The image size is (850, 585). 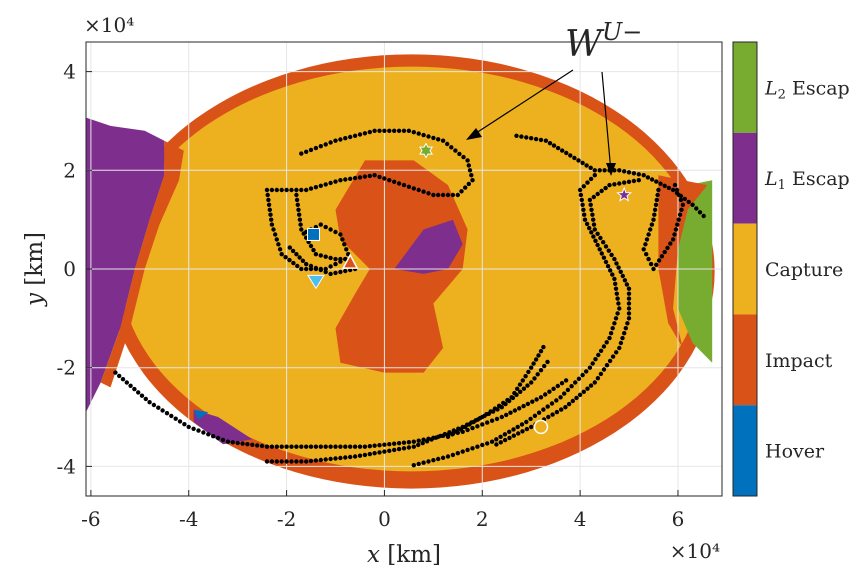 What do you see at coordinates (428, 246) in the screenshot?
I see `body-l1-escape-lobe` at bounding box center [428, 246].